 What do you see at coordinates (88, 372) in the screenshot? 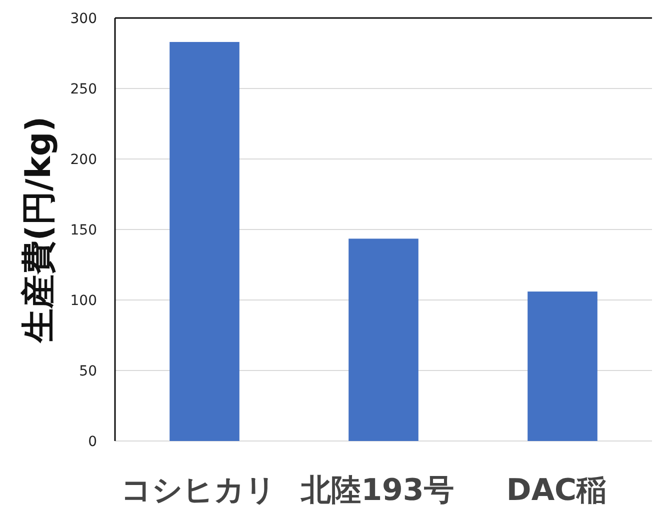
I see `y-tick-label: 50` at bounding box center [88, 372].